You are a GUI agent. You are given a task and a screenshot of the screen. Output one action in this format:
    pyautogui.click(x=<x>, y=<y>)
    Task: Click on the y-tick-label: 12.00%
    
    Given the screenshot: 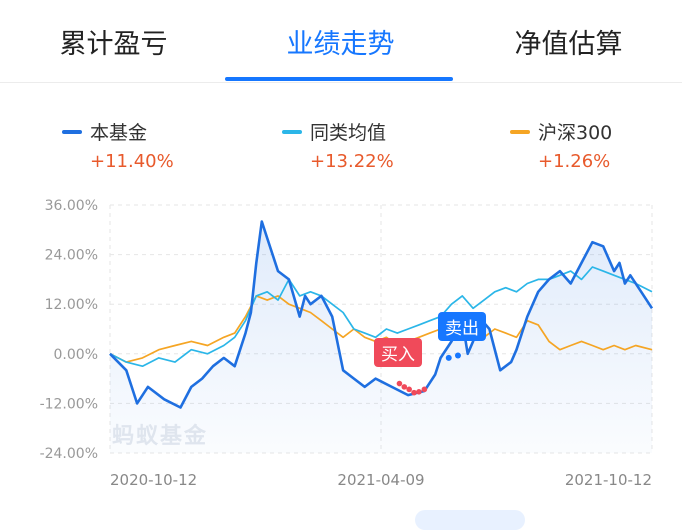 What is the action you would take?
    pyautogui.click(x=71, y=305)
    